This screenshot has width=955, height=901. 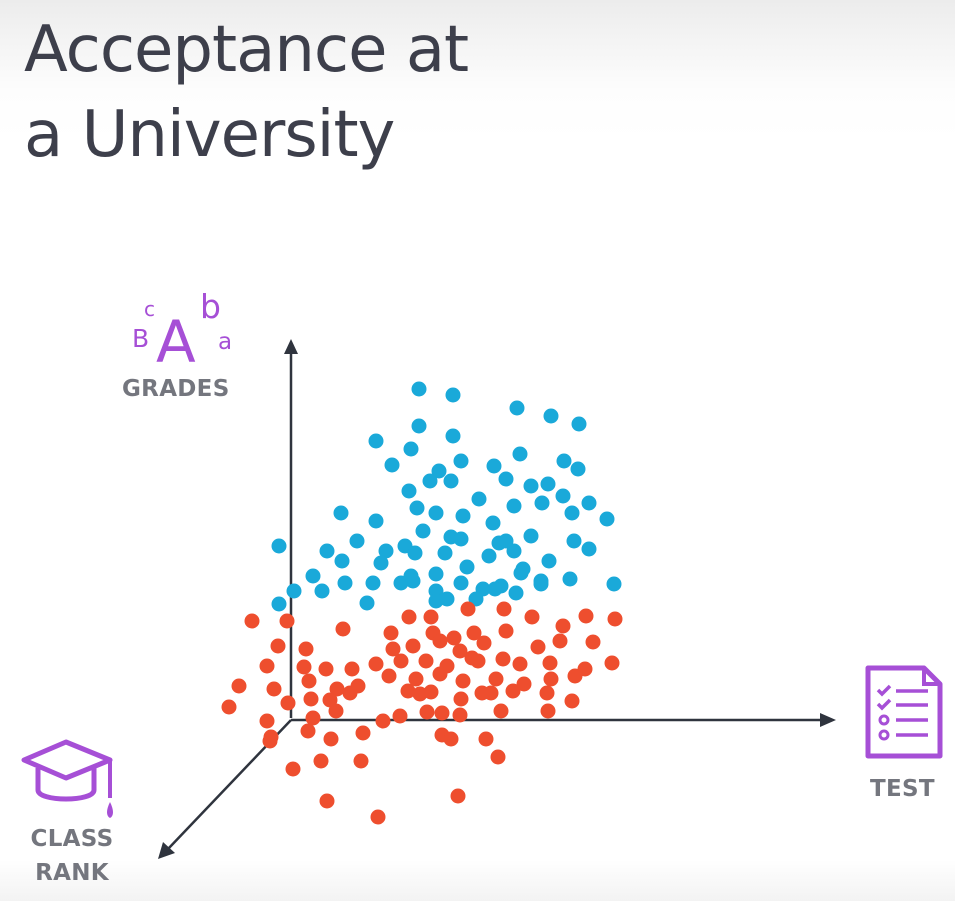 I want to click on axis-label-class: CLASS, so click(x=72, y=839).